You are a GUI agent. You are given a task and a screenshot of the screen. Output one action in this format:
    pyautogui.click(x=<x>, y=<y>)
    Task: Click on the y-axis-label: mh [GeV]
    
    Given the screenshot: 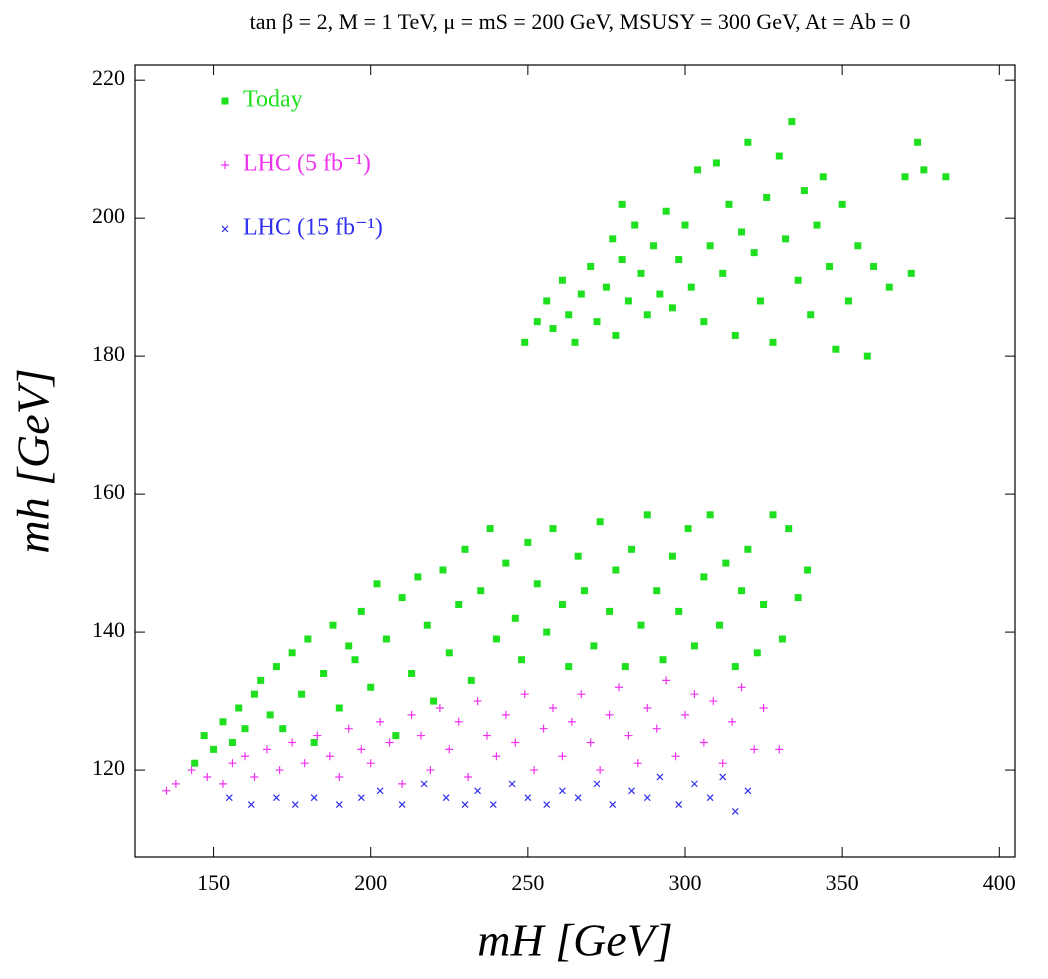 What is the action you would take?
    pyautogui.click(x=33, y=460)
    